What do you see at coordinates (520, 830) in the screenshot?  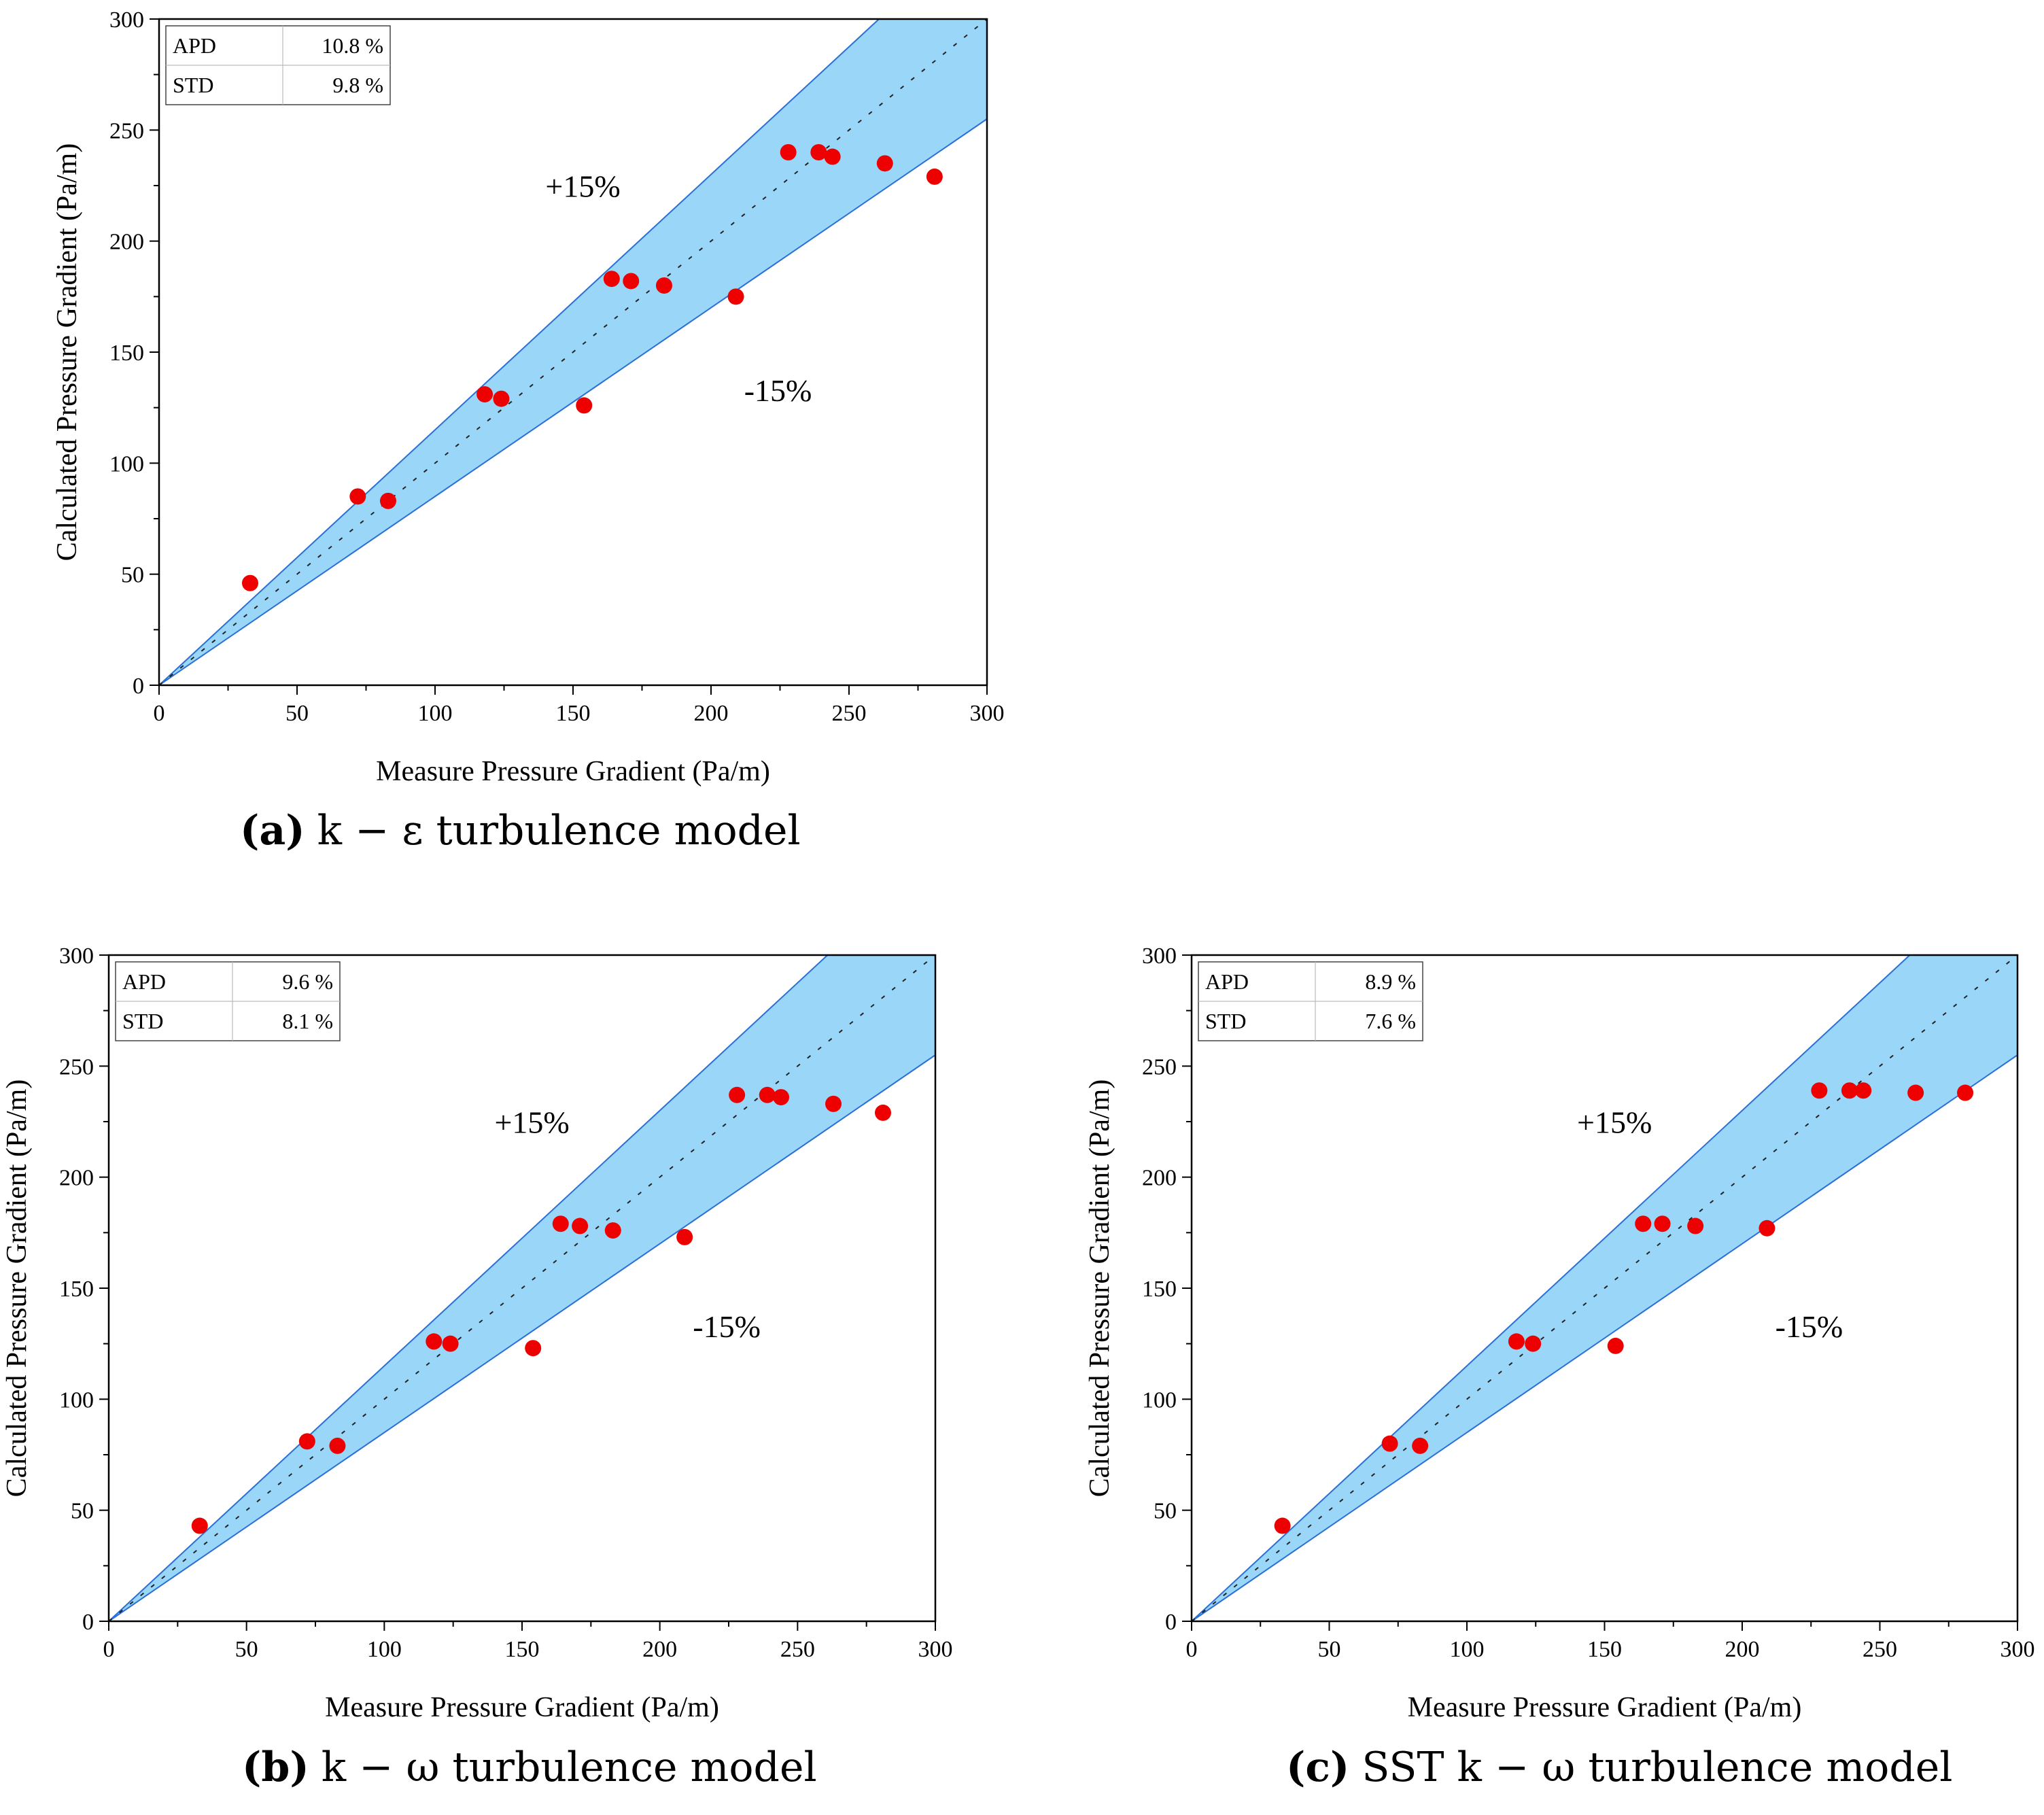 I see `panel-caption: (a) k − ε turbulence model` at bounding box center [520, 830].